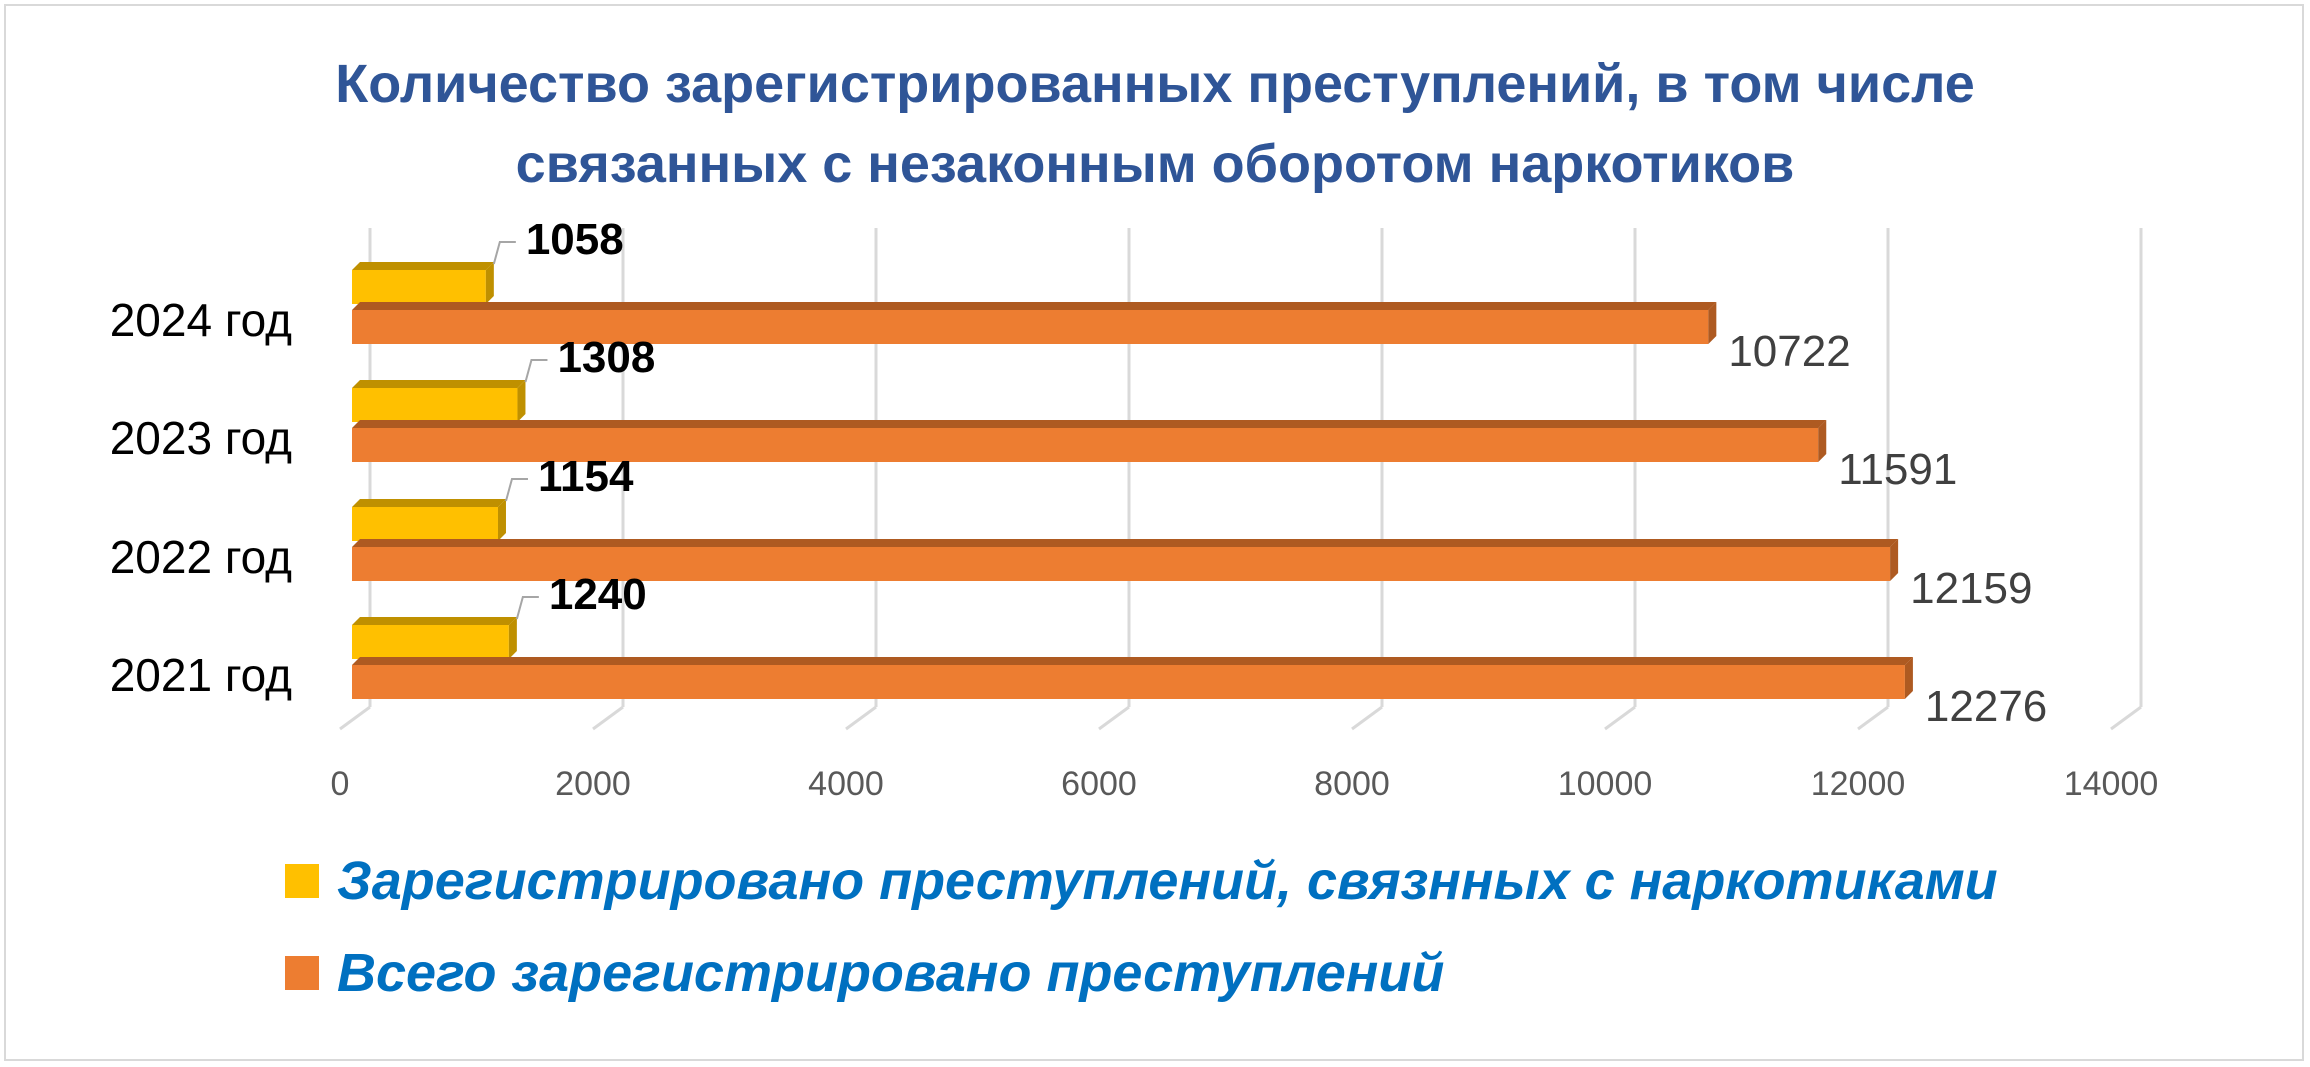 The image size is (2310, 1067). What do you see at coordinates (340, 784) in the screenshot?
I see `x-tick-label: 0` at bounding box center [340, 784].